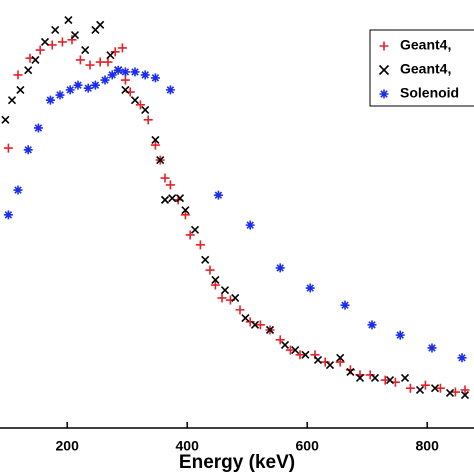 The height and width of the screenshot is (474, 474). What do you see at coordinates (429, 93) in the screenshot?
I see `legend-label: Solenoid` at bounding box center [429, 93].